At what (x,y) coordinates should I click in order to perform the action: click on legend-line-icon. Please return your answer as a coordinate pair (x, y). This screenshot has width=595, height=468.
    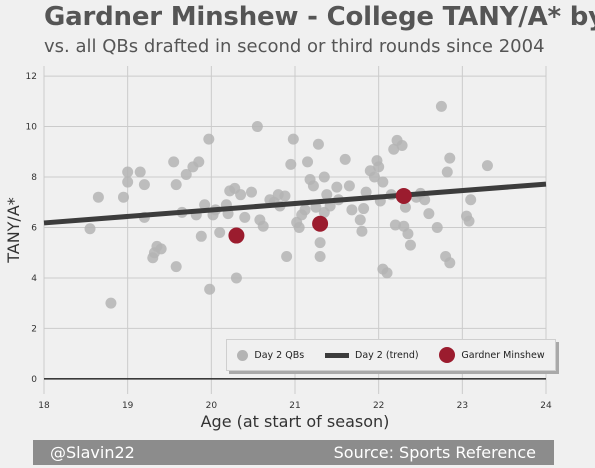
    Looking at the image, I should click on (337, 355).